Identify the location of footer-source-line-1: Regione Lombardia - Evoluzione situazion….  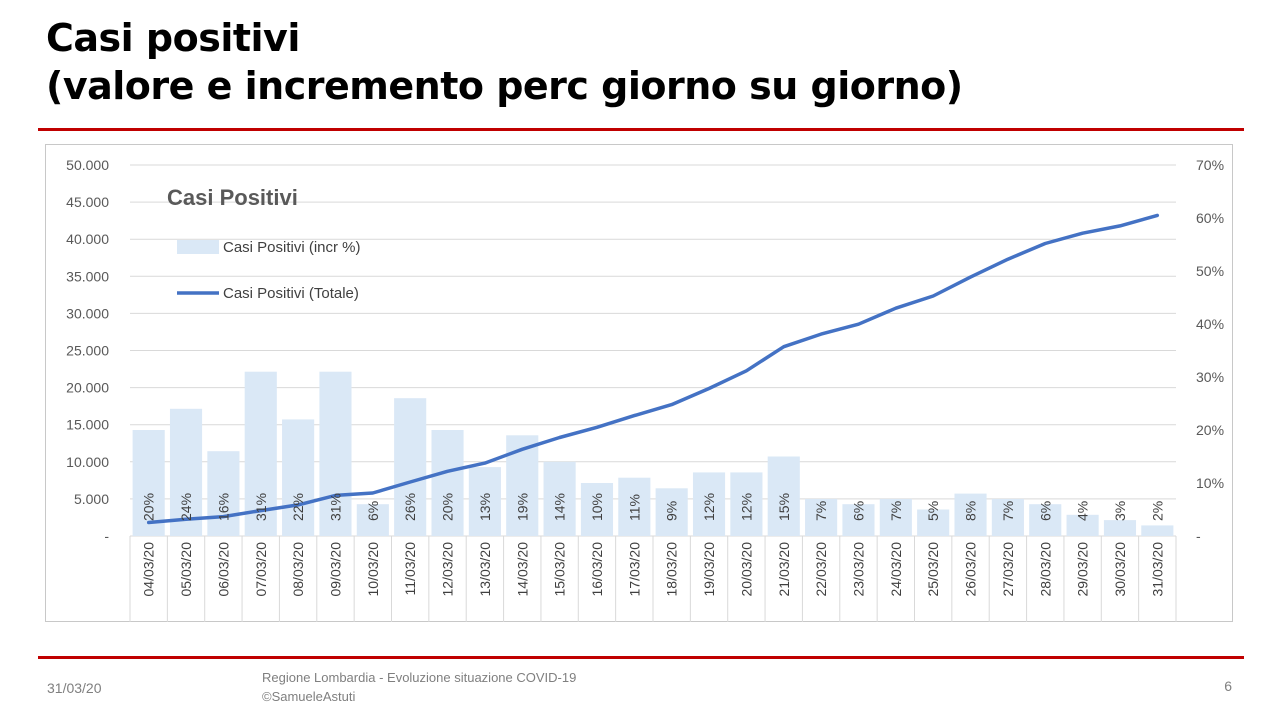
(419, 677).